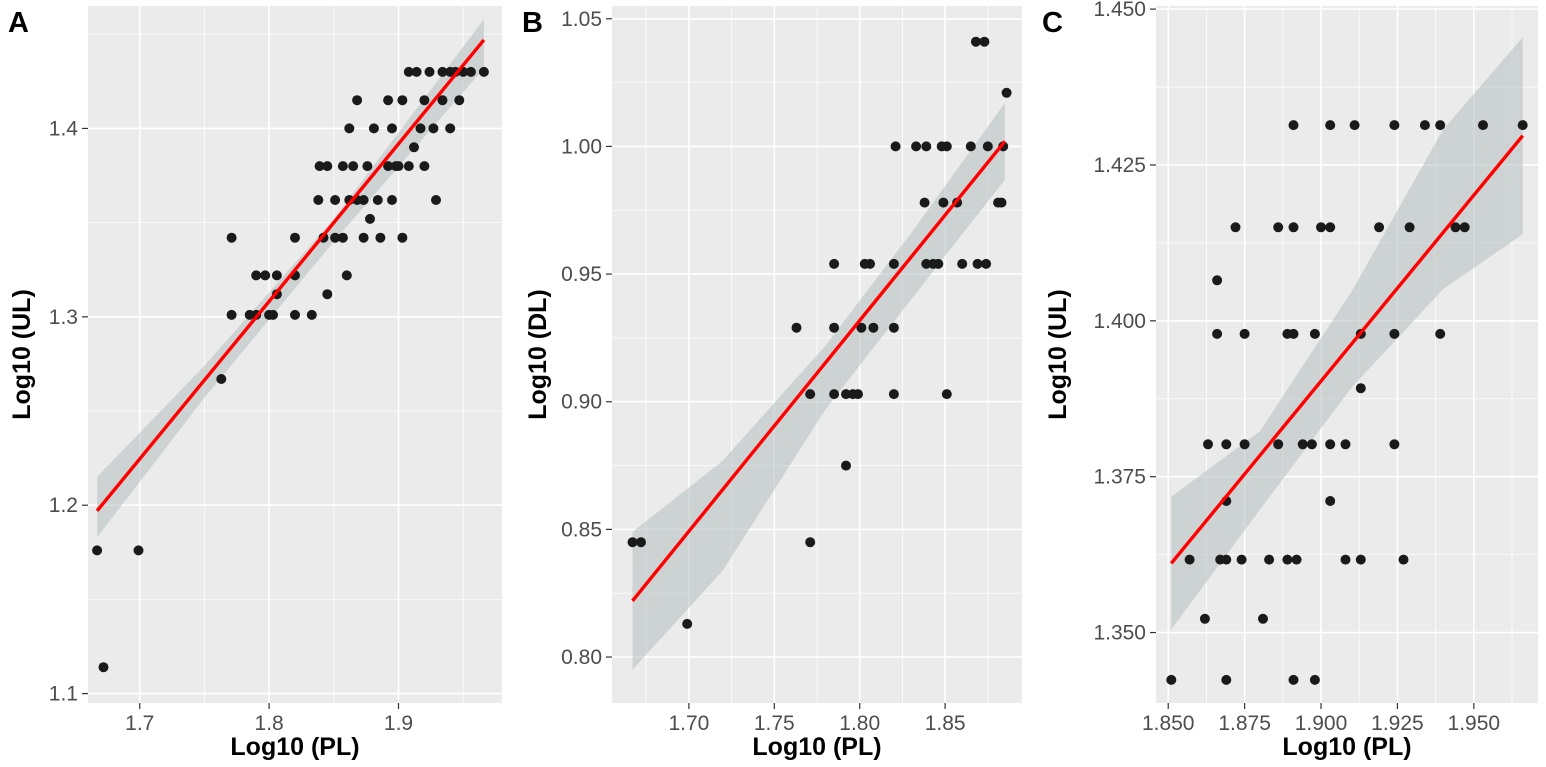 This screenshot has width=1546, height=767. What do you see at coordinates (581, 19) in the screenshot?
I see `panel-b-y-tick-label: 1.05` at bounding box center [581, 19].